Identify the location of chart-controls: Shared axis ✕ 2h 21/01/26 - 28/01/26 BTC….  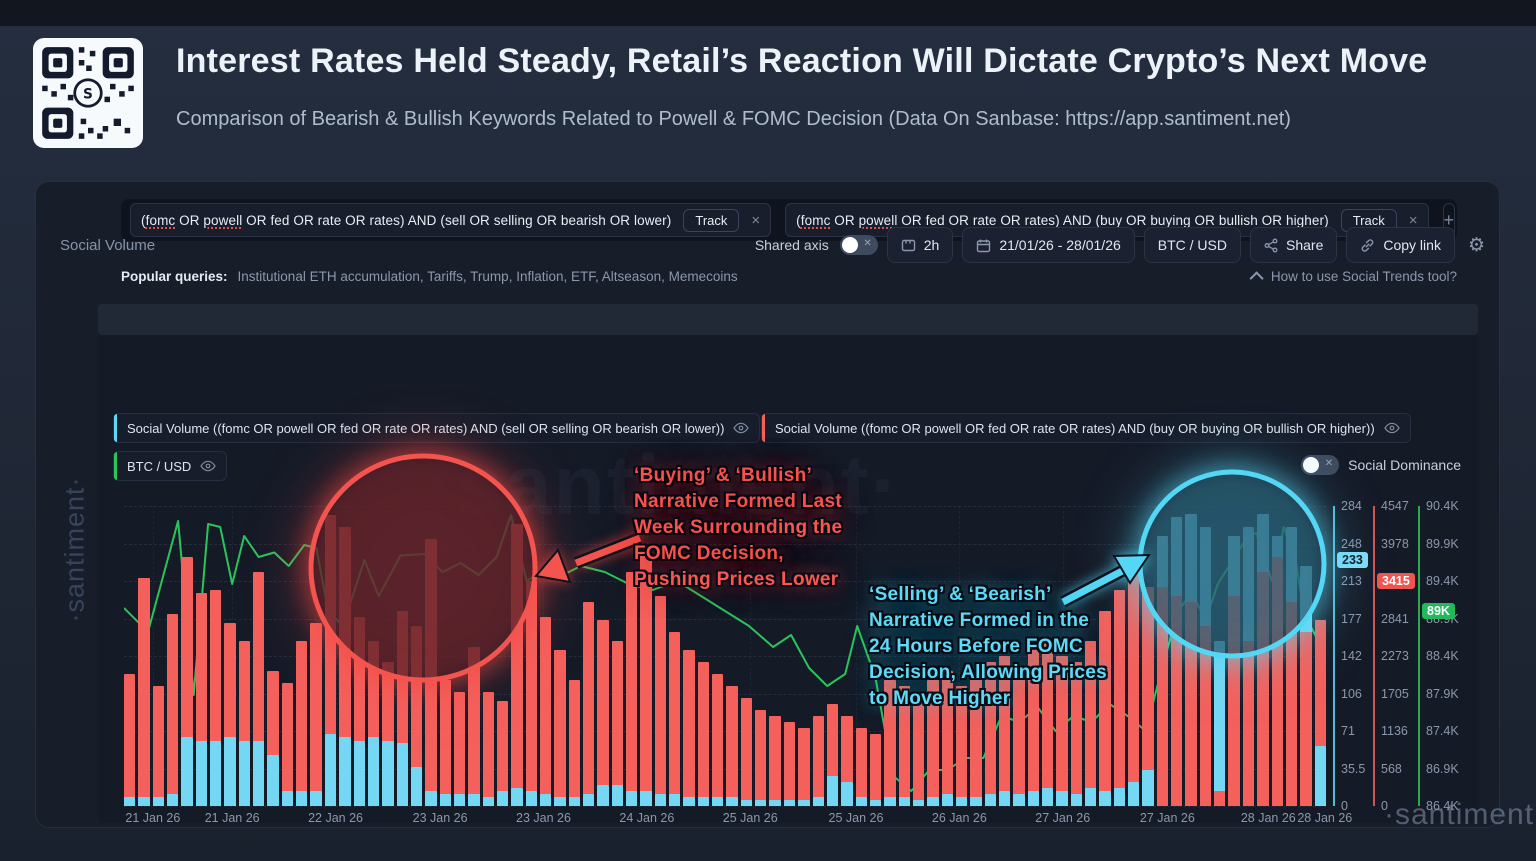
(1120, 245).